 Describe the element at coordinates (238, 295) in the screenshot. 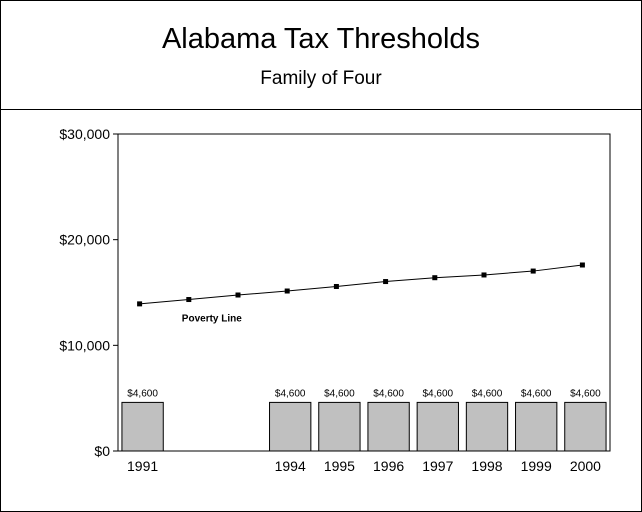

I see `poverty-line-point-1993` at that location.